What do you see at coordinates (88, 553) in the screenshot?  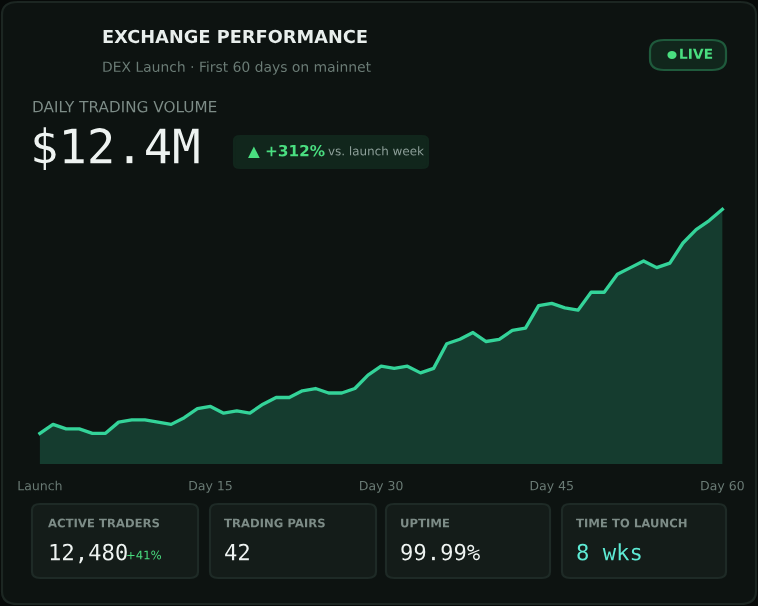 I see `text: 12,480` at bounding box center [88, 553].